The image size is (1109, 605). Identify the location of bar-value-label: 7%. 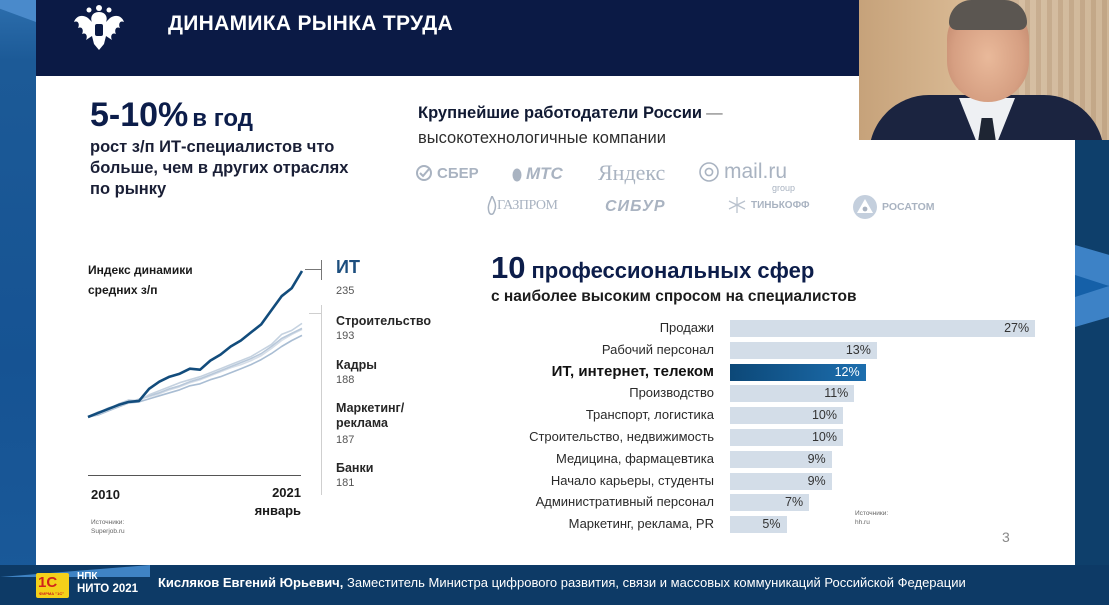
(794, 502).